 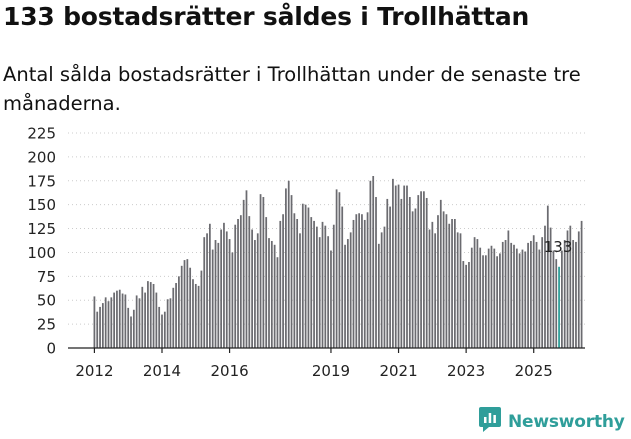 What do you see at coordinates (398, 371) in the screenshot?
I see `x-tick-label: 2021` at bounding box center [398, 371].